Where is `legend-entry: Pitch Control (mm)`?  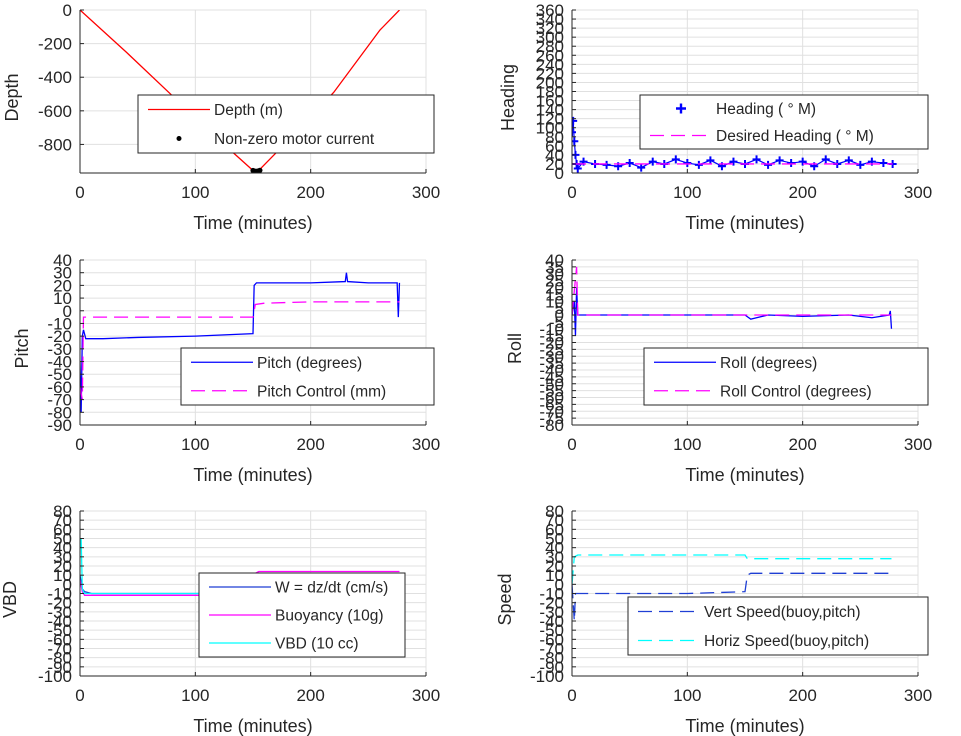 legend-entry: Pitch Control (mm) is located at coordinates (321, 391).